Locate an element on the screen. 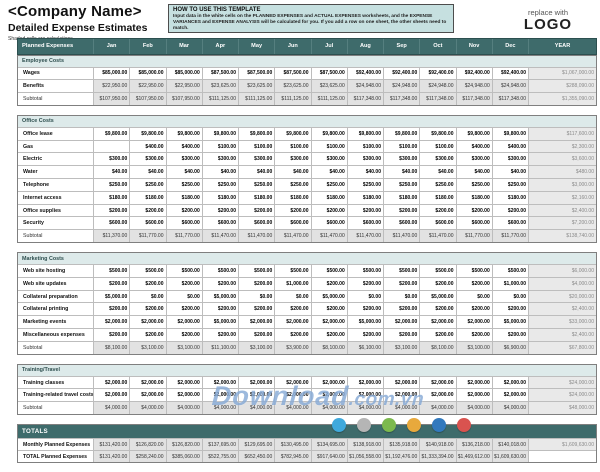 The image size is (600, 472). month-cell: $1,000.00 is located at coordinates (509, 283).